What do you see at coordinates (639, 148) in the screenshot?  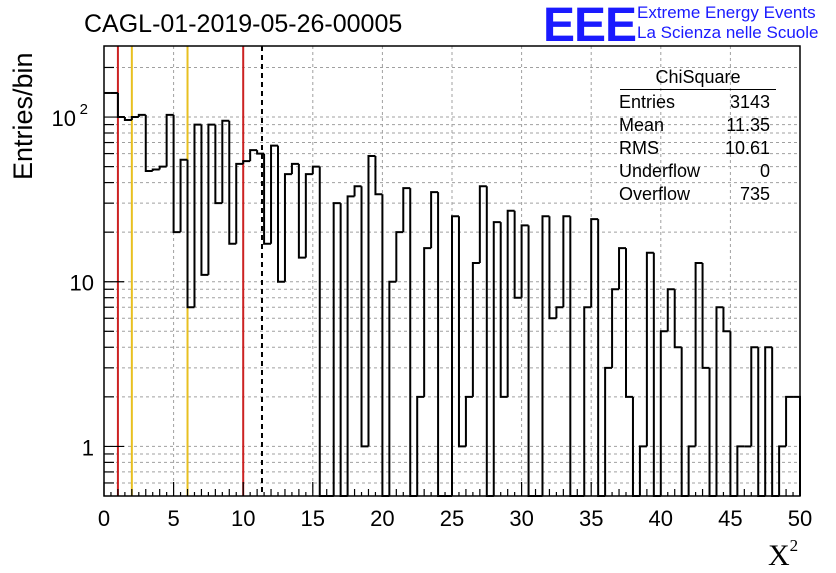 I see `stats-label: RMS` at bounding box center [639, 148].